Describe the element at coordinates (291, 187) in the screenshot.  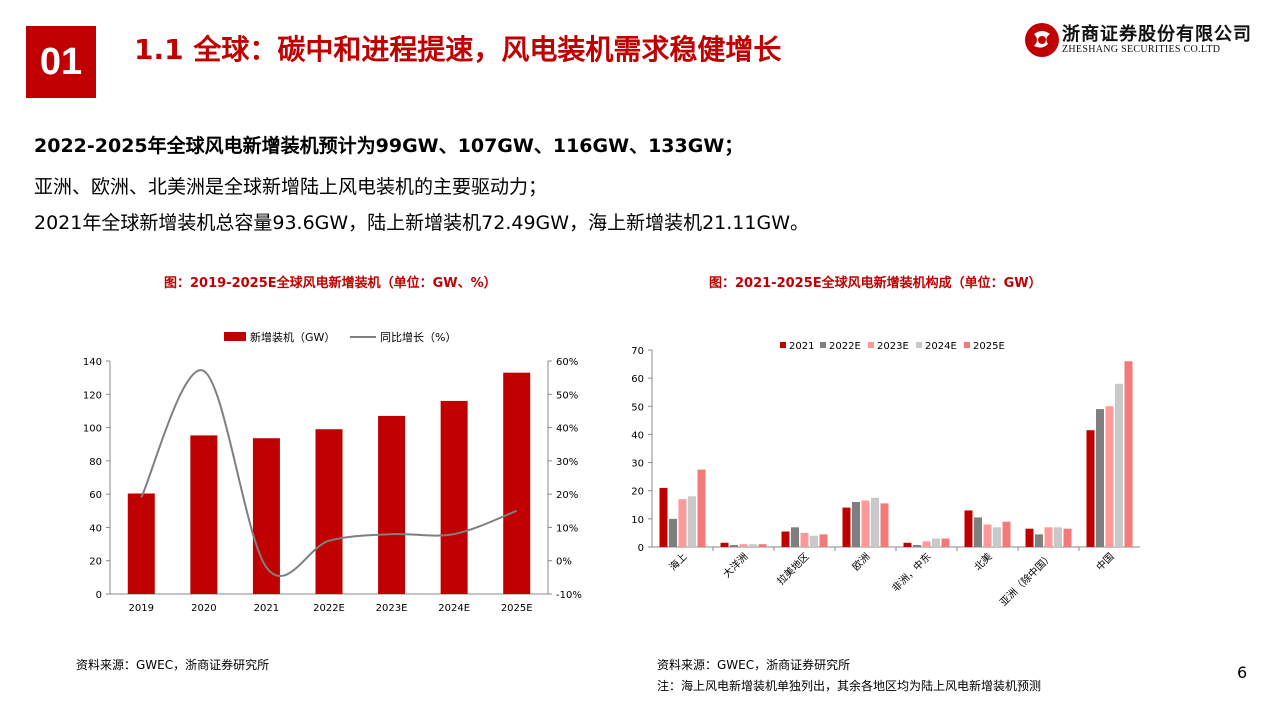
I see `bullet-2: 亚洲、欧洲、北美洲是全球新增陆上风电装机的主要驱动力；` at that location.